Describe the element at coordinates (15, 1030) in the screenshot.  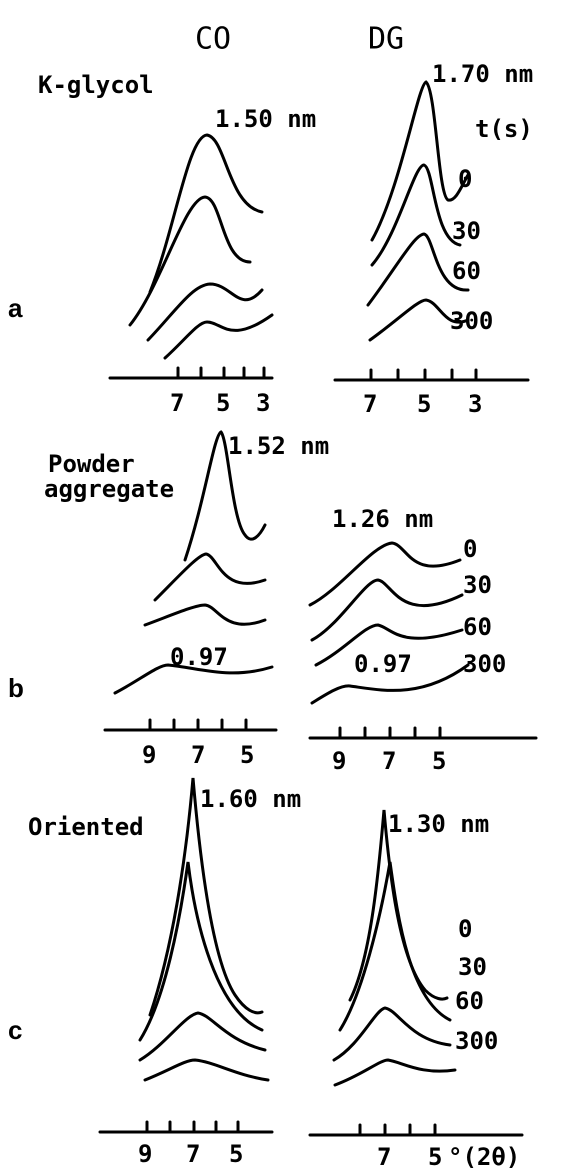
I see `panel-label: c` at that location.